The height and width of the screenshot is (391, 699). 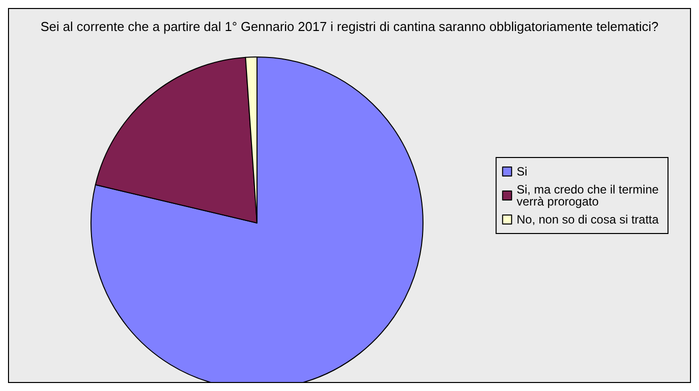 I want to click on chart-title: Sei al corrente che a partire dal 1° Gennario 2017 i registri di cantina saranno obbligatoriamente telematici?, so click(x=349, y=26).